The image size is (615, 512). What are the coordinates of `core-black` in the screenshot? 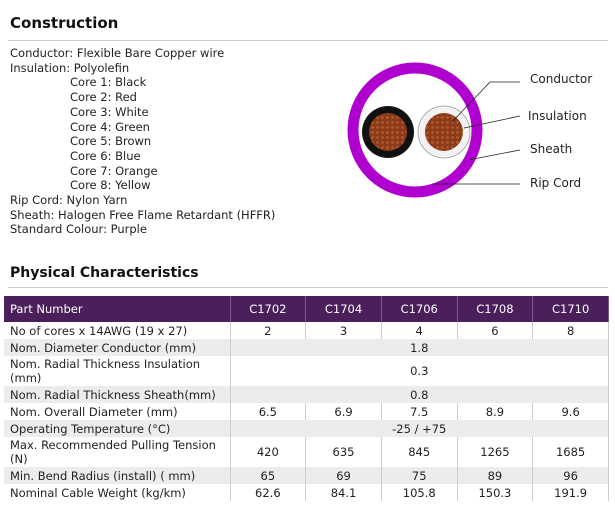 It's located at (388, 132).